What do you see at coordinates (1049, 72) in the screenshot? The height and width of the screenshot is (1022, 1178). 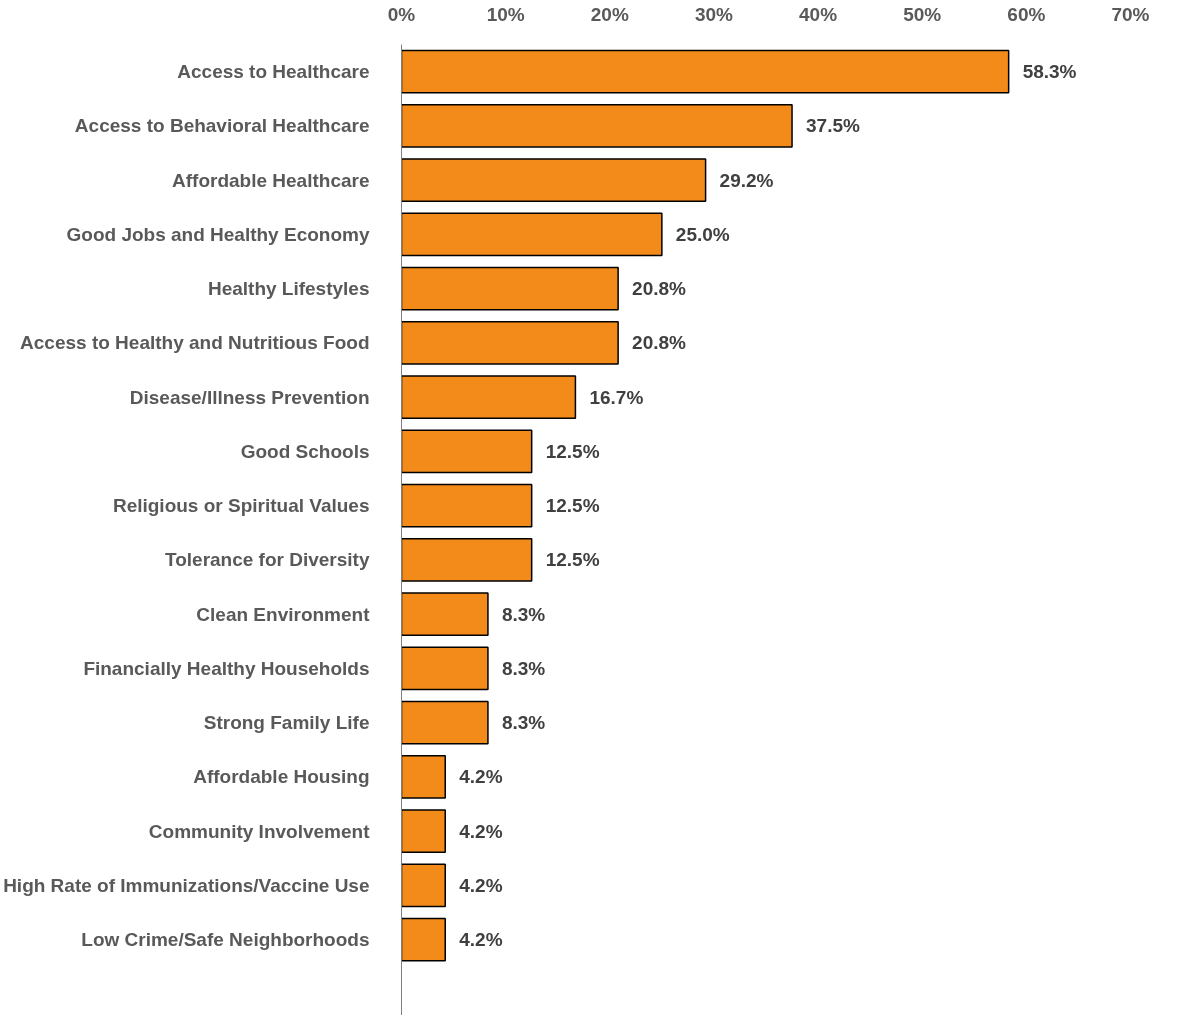 I see `data-label: 58.3%` at bounding box center [1049, 72].